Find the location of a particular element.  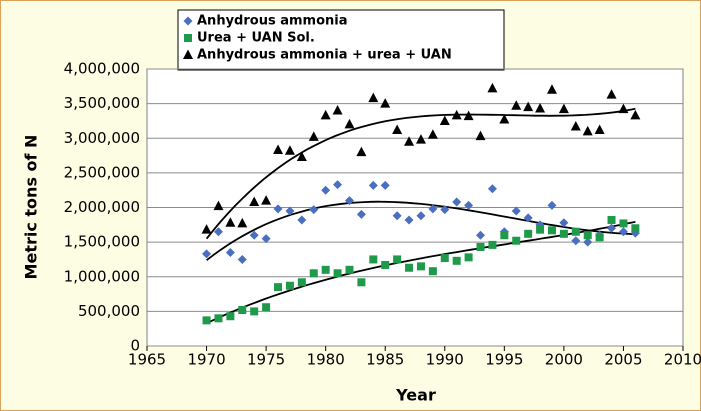

y-axis-title: Metric tons of N is located at coordinates (31, 207).